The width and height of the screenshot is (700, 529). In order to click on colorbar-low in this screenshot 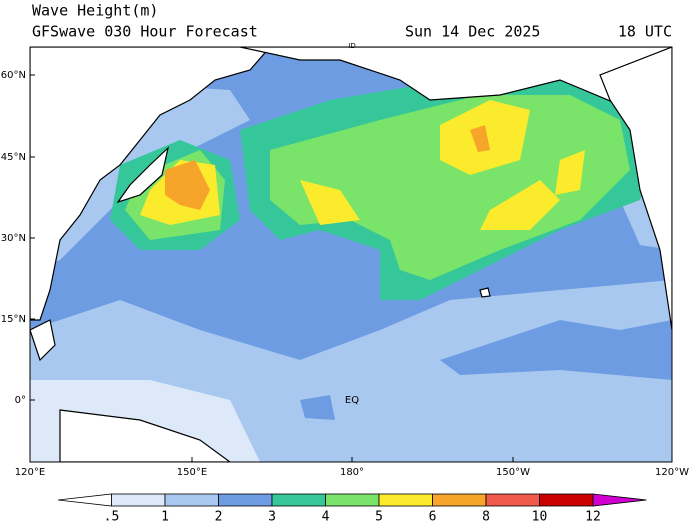, I will do `click(84, 500)`.